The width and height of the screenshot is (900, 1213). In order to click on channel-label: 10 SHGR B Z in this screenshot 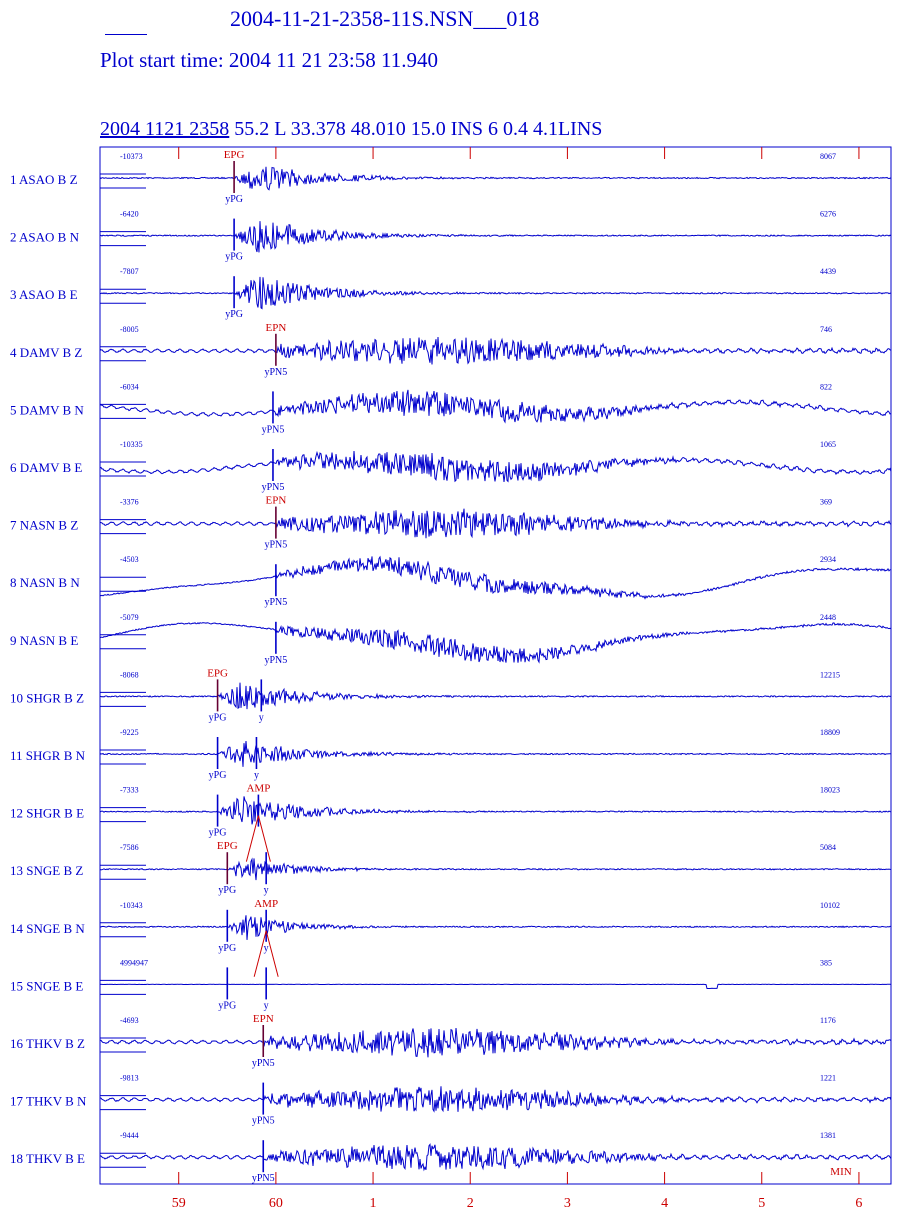, I will do `click(47, 697)`.